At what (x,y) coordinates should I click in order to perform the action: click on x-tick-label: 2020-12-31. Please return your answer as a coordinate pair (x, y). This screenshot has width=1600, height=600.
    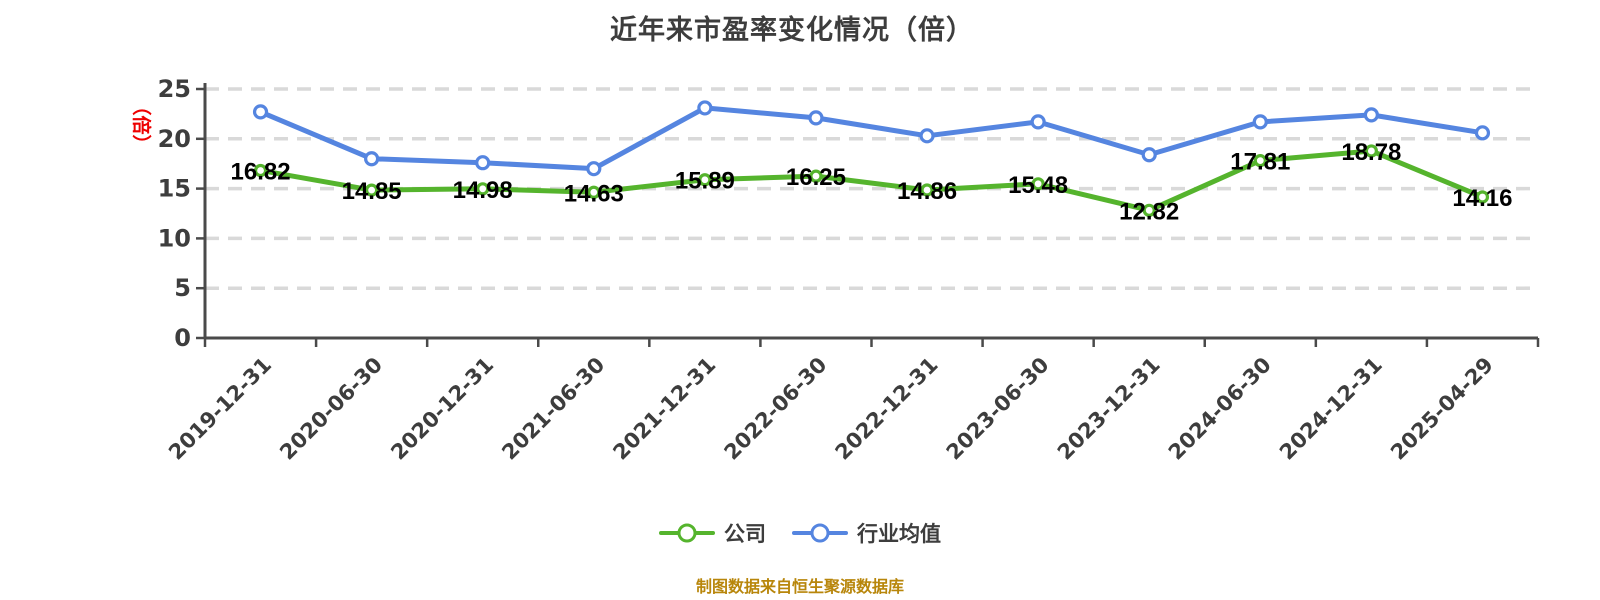
    Looking at the image, I should click on (442, 409).